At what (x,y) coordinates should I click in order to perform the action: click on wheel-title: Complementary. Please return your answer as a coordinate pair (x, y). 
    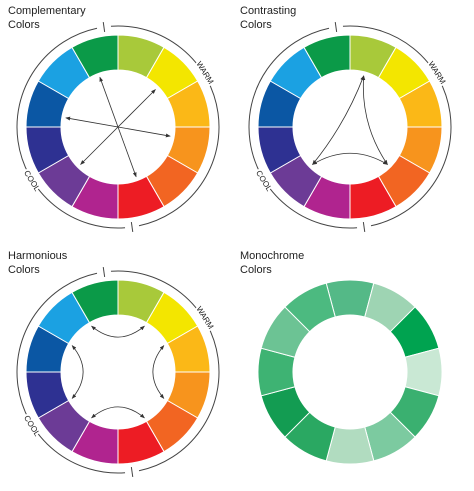
    Looking at the image, I should click on (47, 11).